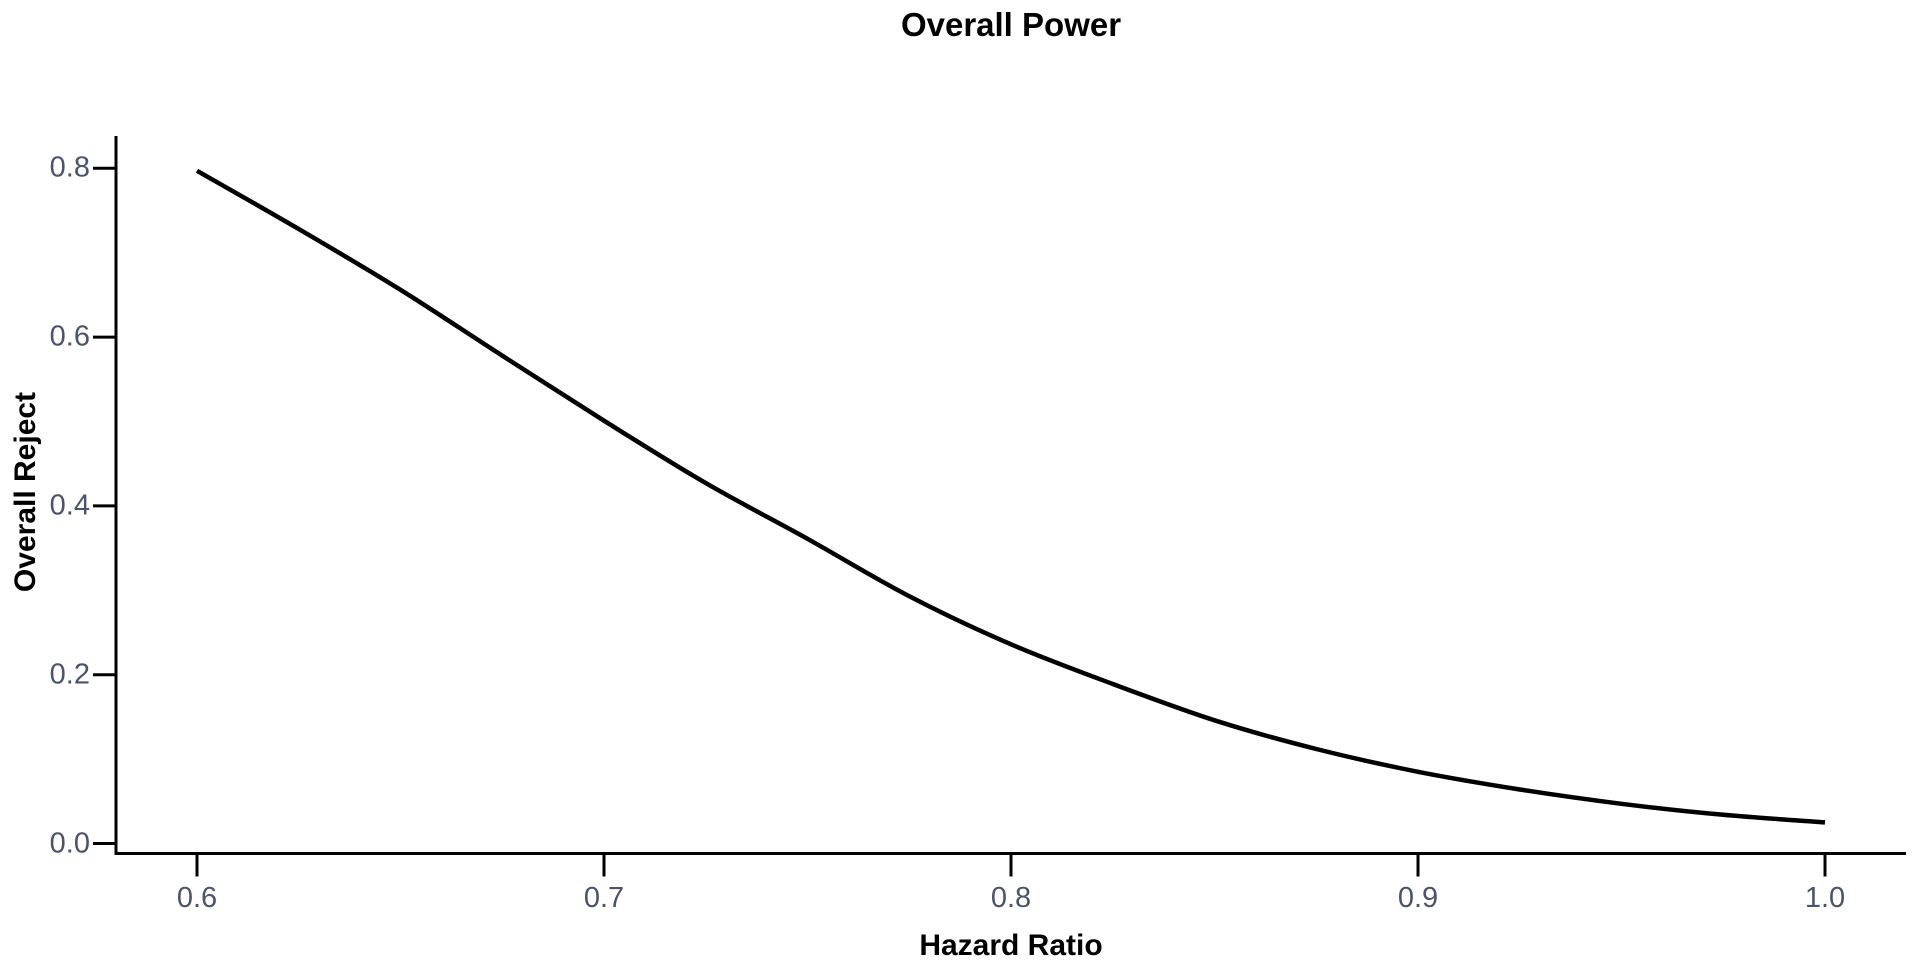 This screenshot has width=1920, height=960. Describe the element at coordinates (1011, 24) in the screenshot. I see `chart-title: Overall Power` at that location.